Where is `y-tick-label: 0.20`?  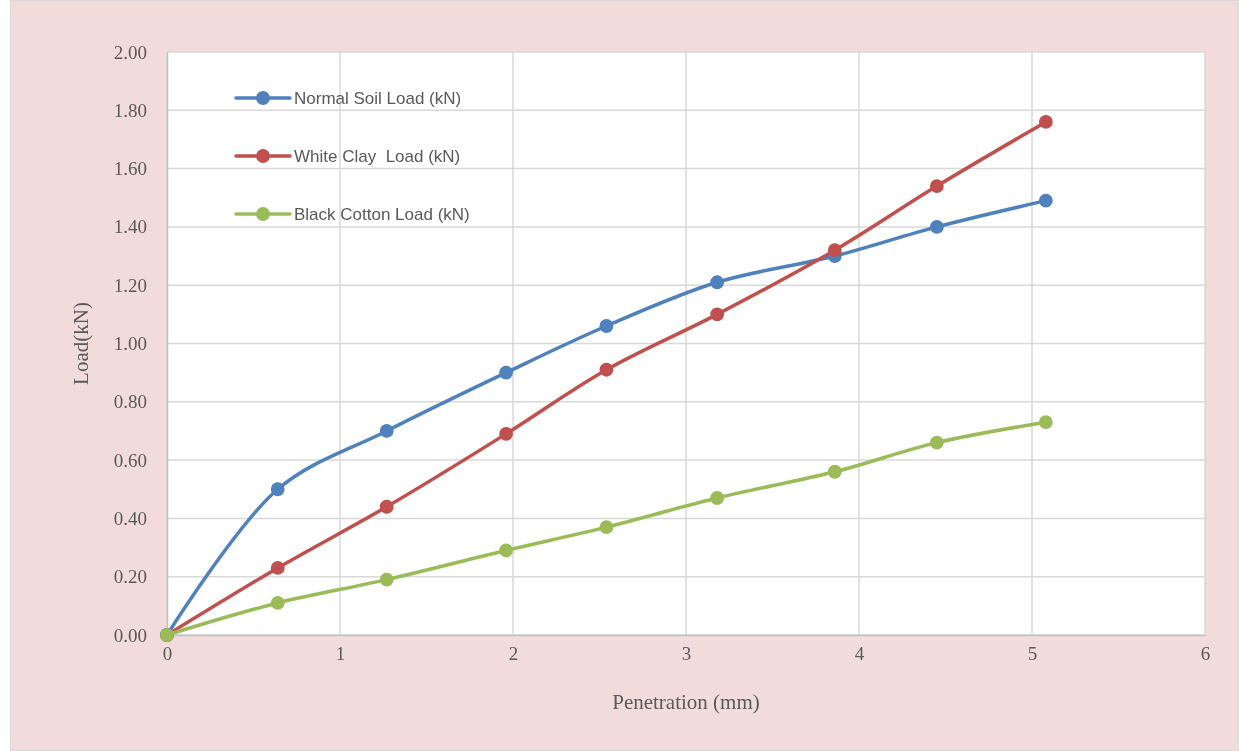 y-tick-label: 0.20 is located at coordinates (130, 577).